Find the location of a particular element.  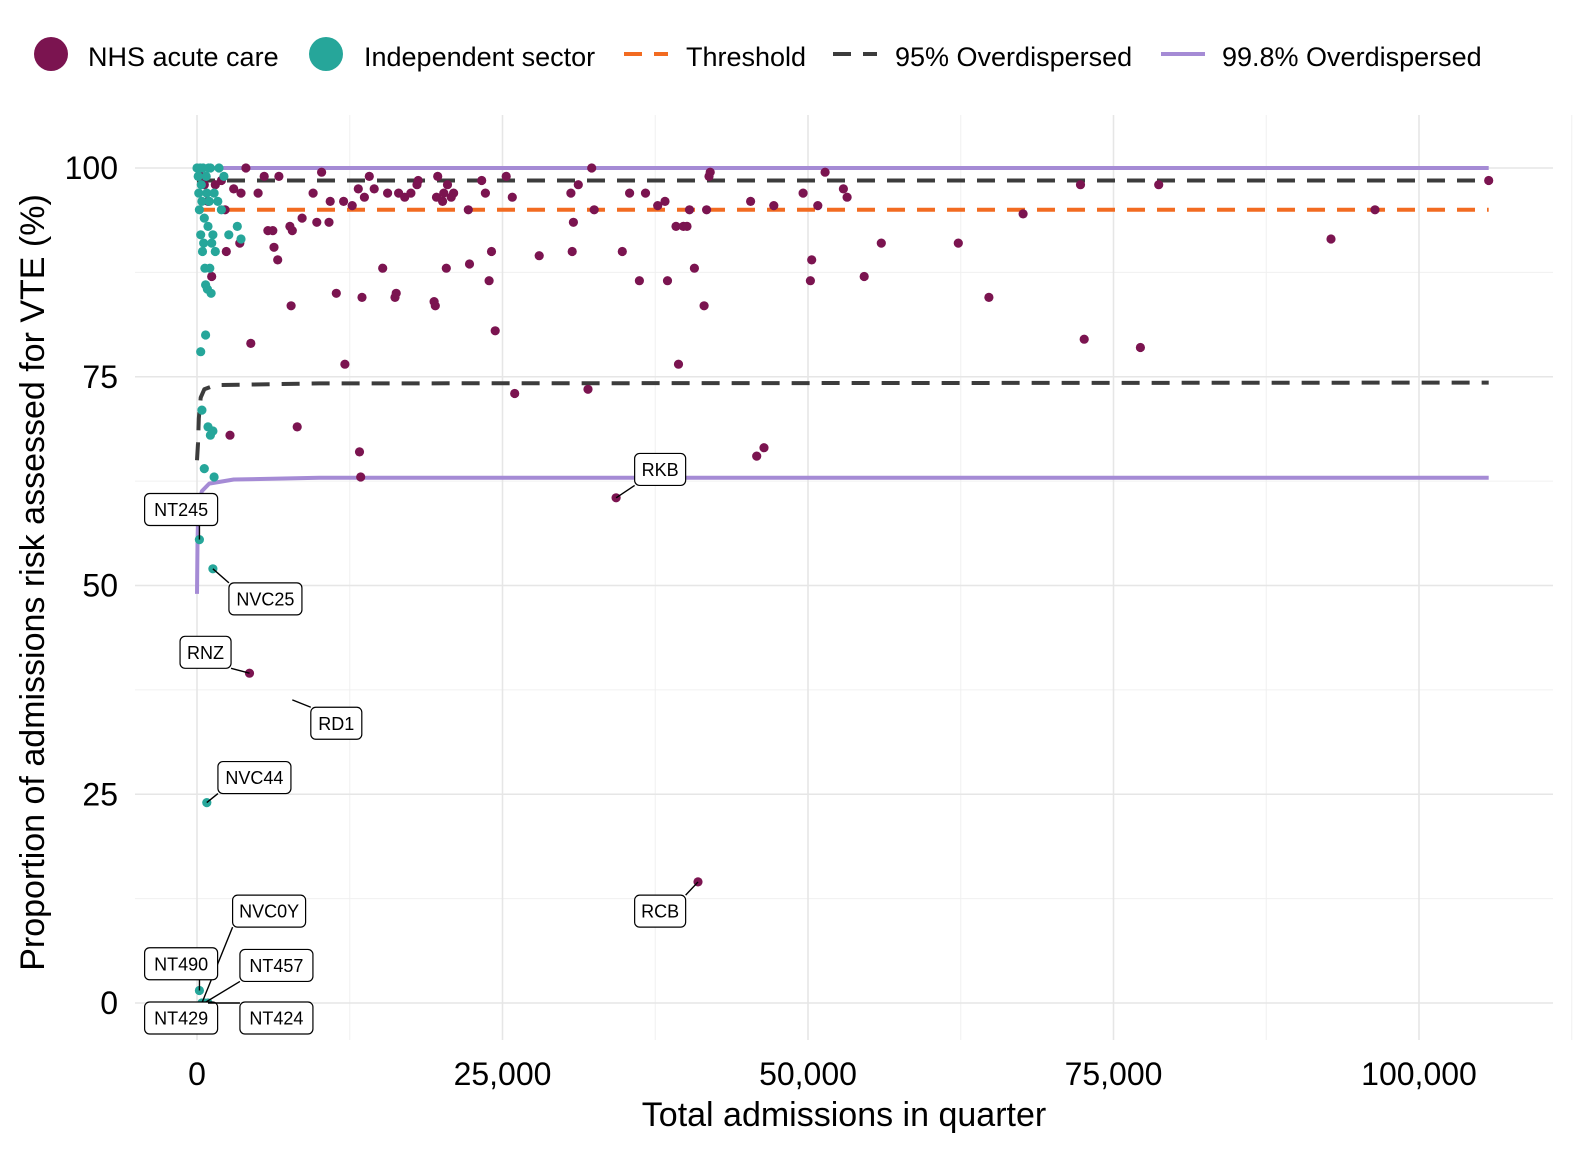

od998_lower-line is located at coordinates (842, 534).